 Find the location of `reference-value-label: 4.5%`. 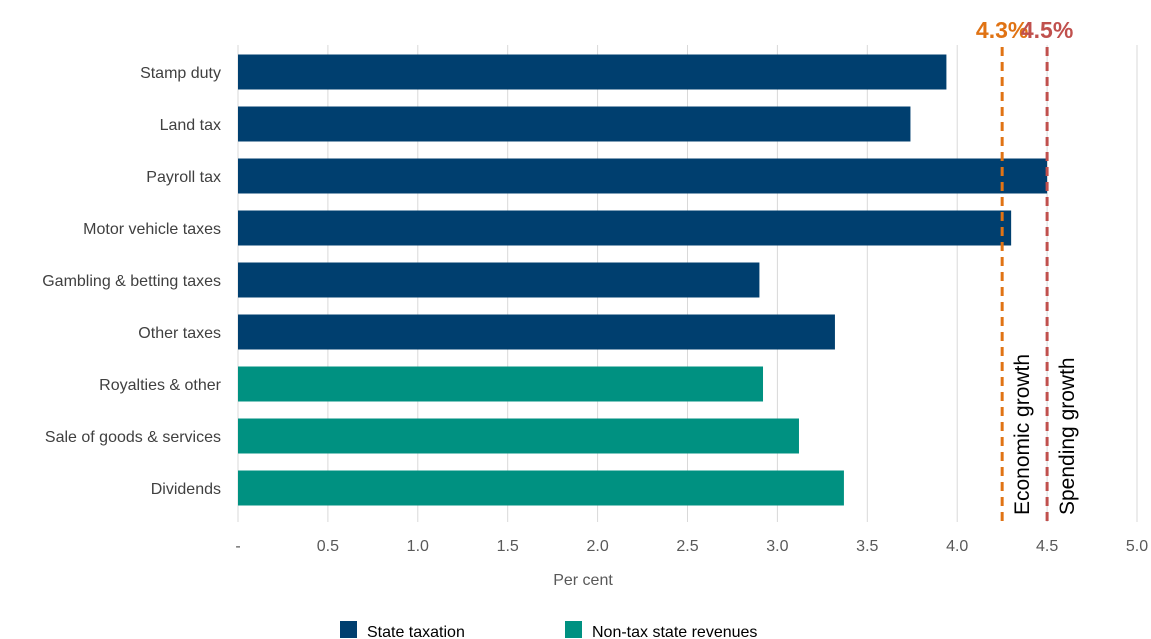

reference-value-label: 4.5% is located at coordinates (1047, 30).